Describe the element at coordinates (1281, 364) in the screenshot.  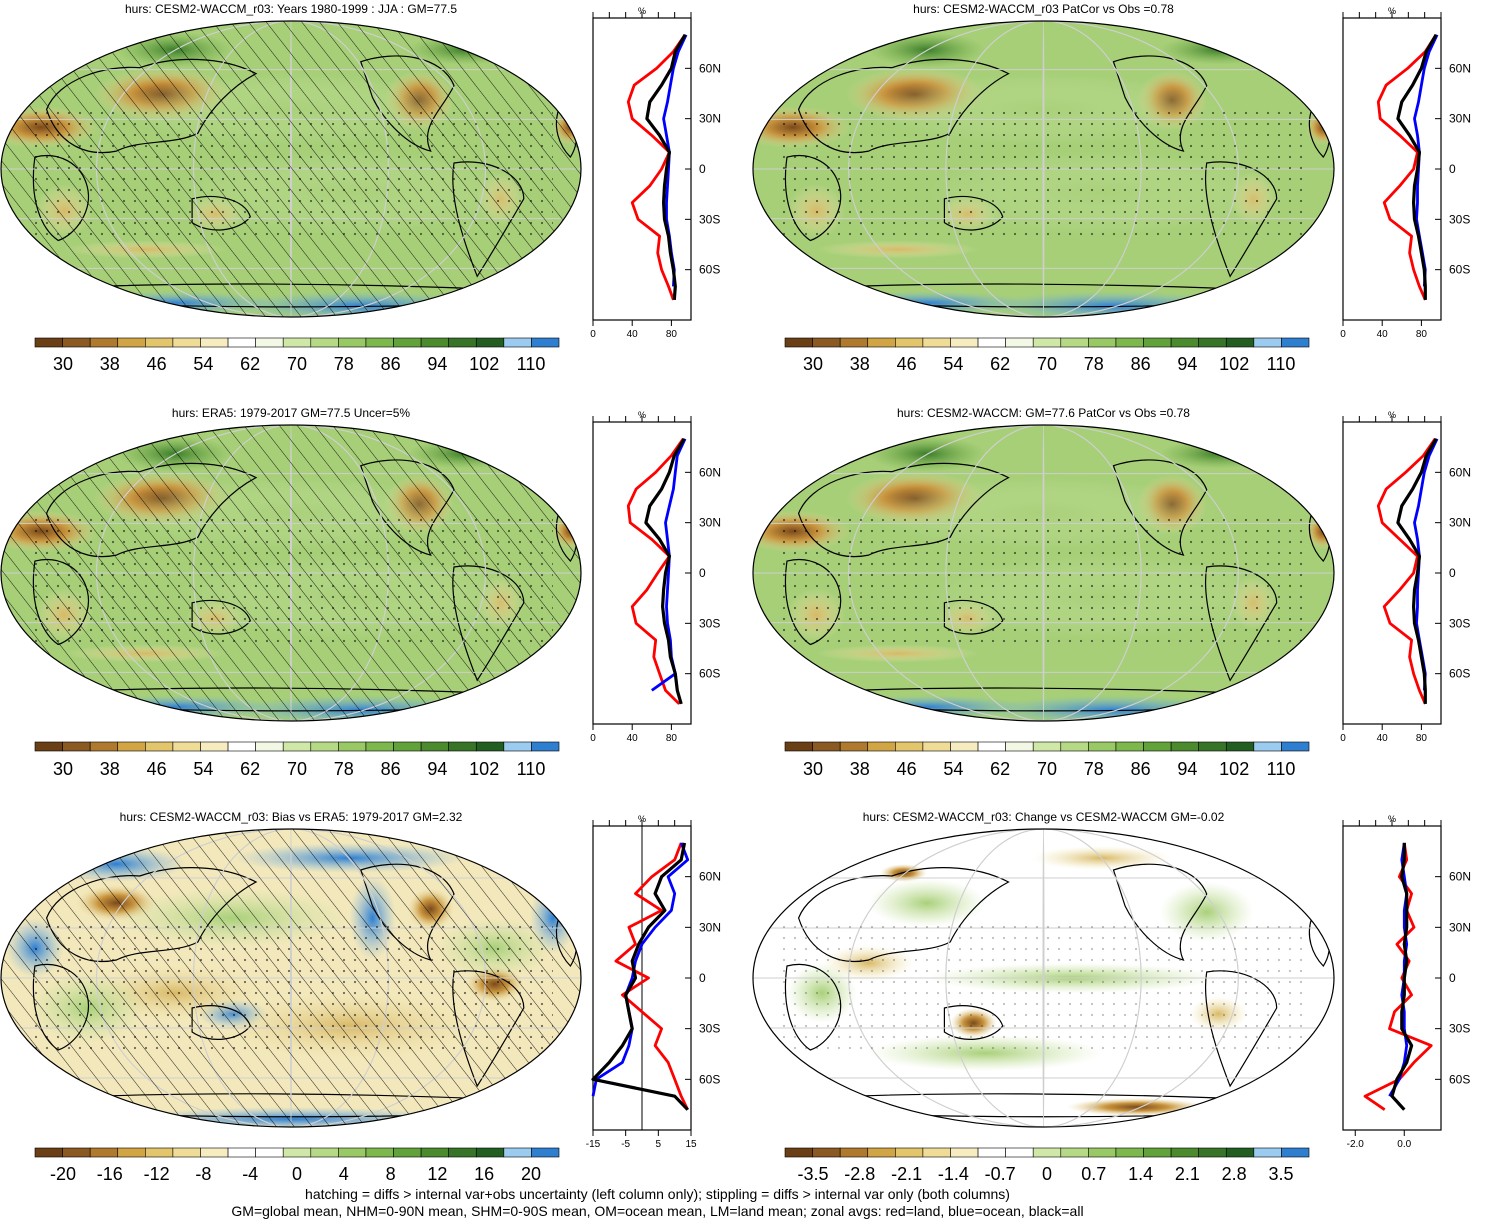
I see `colorbar-tick-label: 110` at that location.